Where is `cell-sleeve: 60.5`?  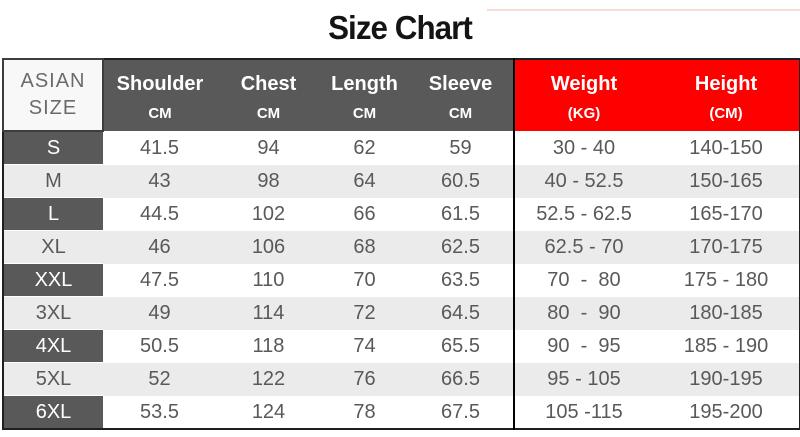 cell-sleeve: 60.5 is located at coordinates (461, 181).